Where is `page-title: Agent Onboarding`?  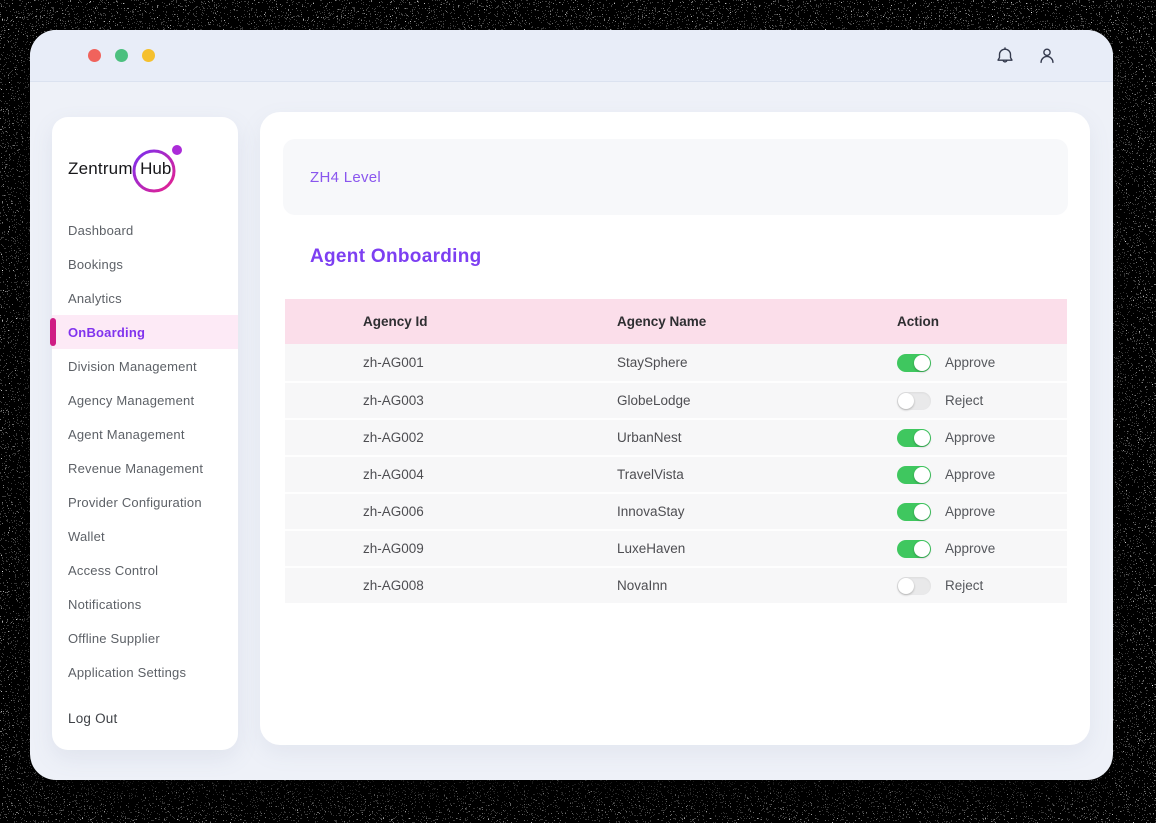 page-title: Agent Onboarding is located at coordinates (396, 256).